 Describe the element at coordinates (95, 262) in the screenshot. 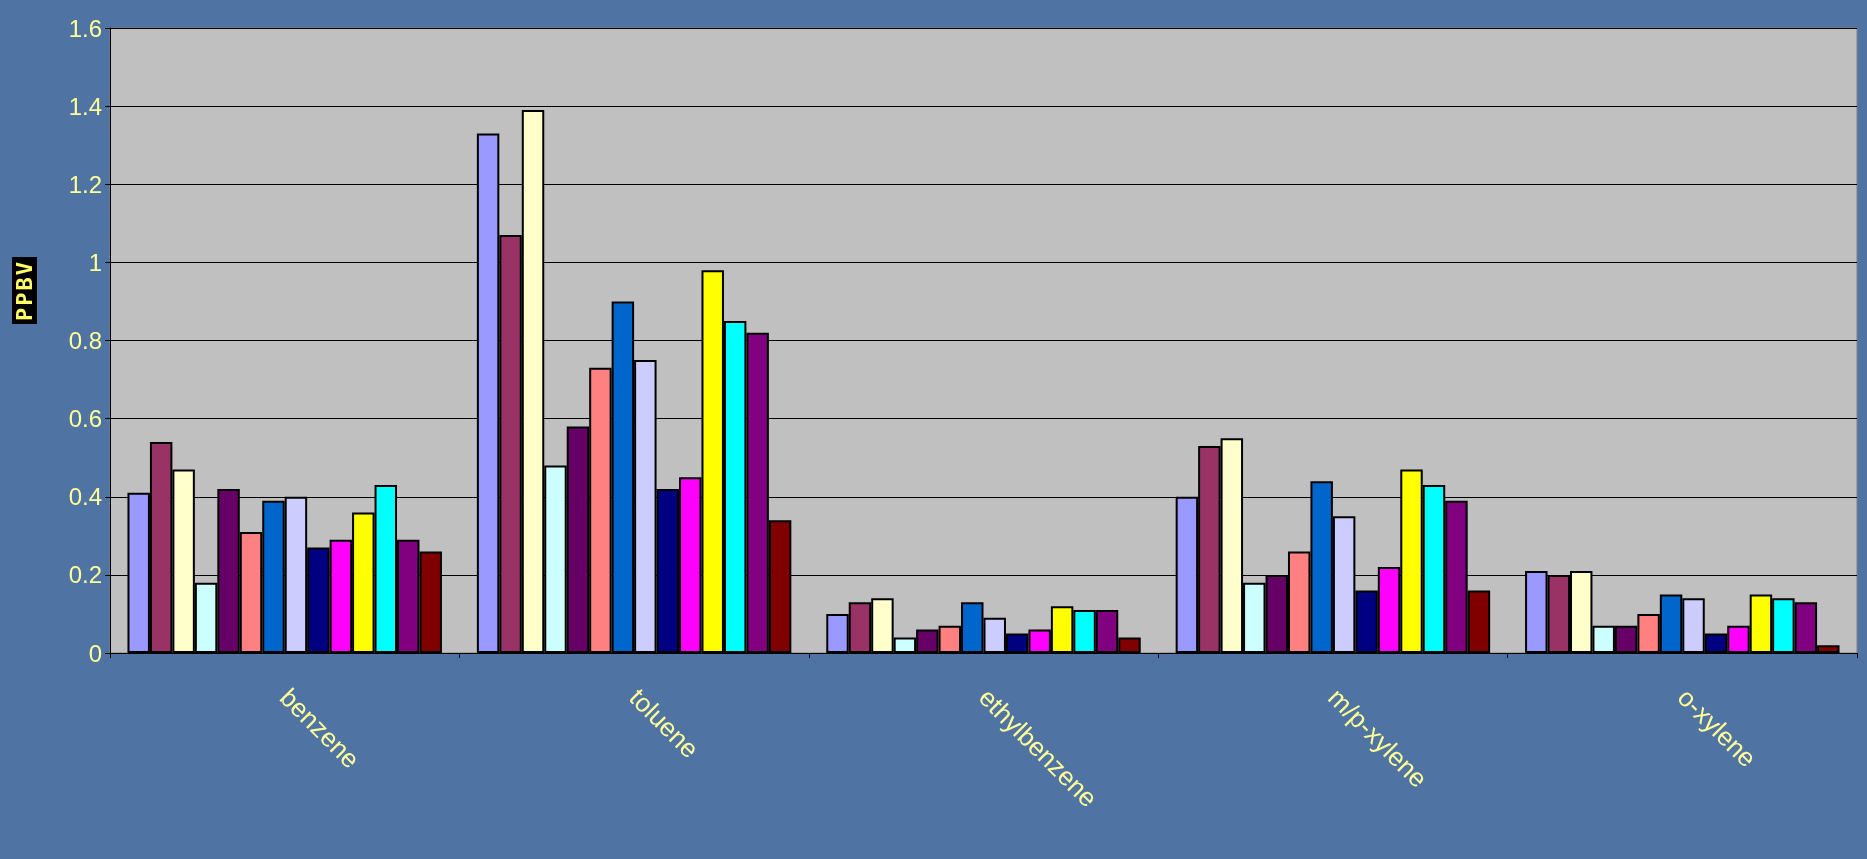

I see `y-tick-label: 1` at that location.